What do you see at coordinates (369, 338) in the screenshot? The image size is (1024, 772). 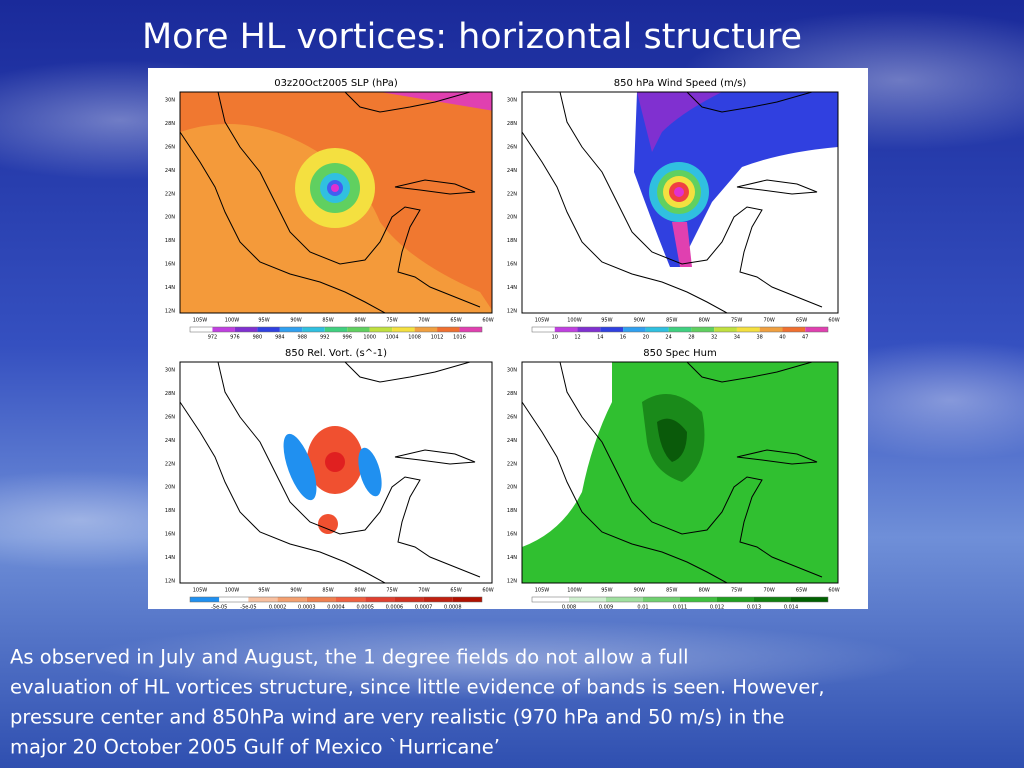 I see `colorbar-label: 1000` at bounding box center [369, 338].